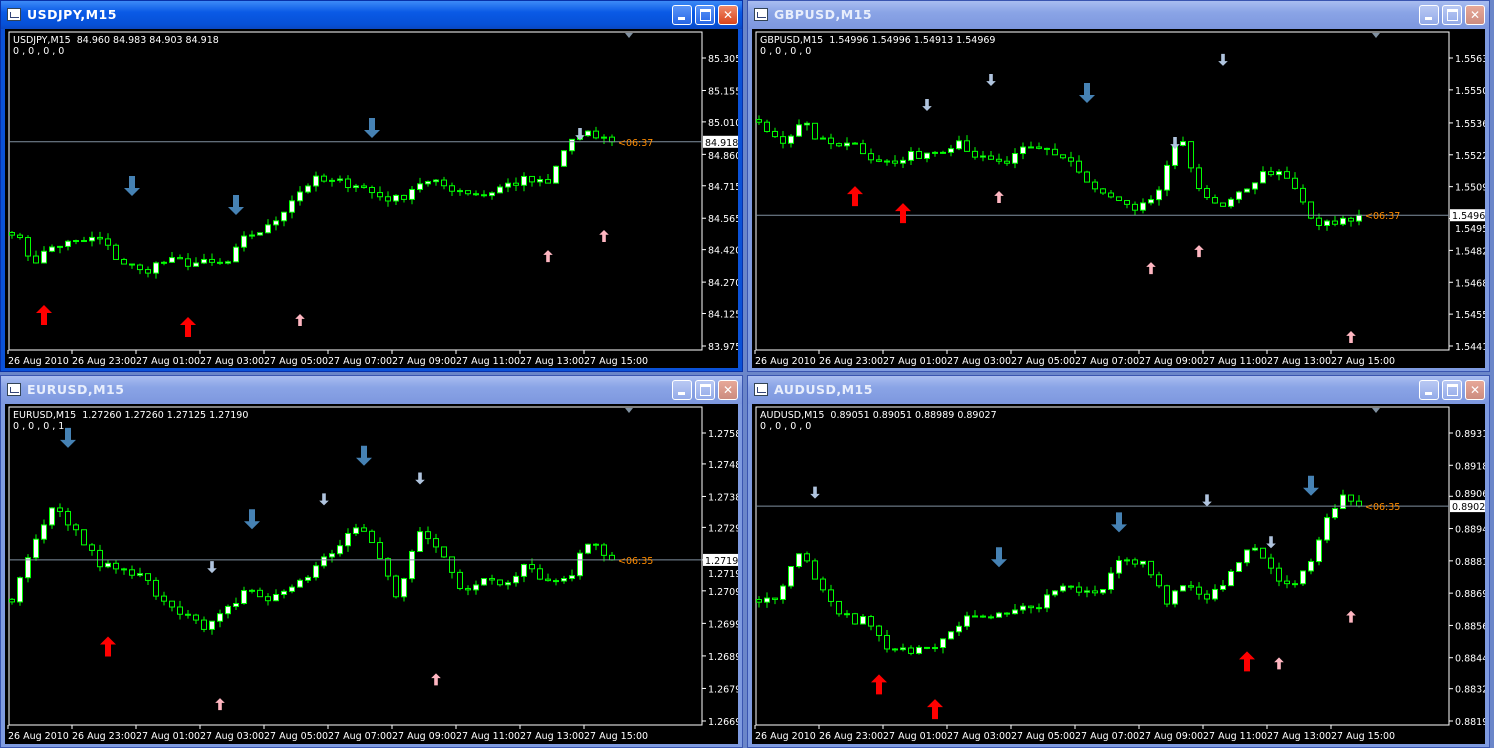 The height and width of the screenshot is (748, 1494). I want to click on price-tick-label: 85.305, so click(723, 59).